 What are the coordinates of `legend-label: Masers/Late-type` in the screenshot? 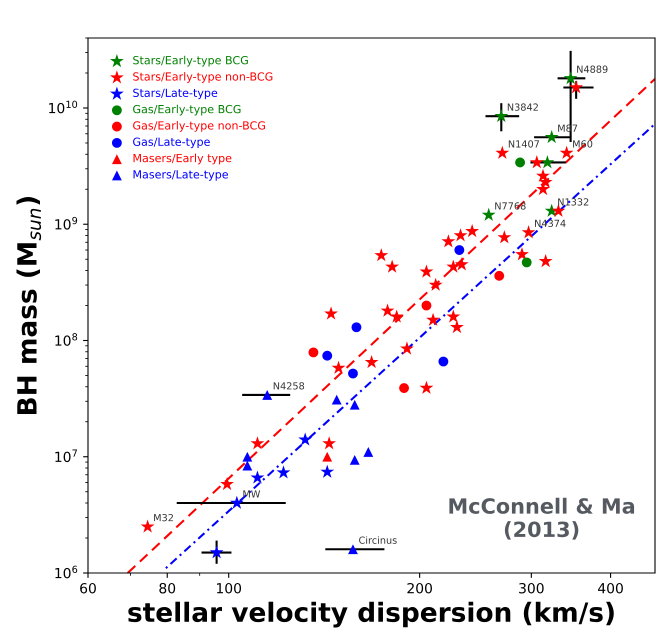 It's located at (181, 175).